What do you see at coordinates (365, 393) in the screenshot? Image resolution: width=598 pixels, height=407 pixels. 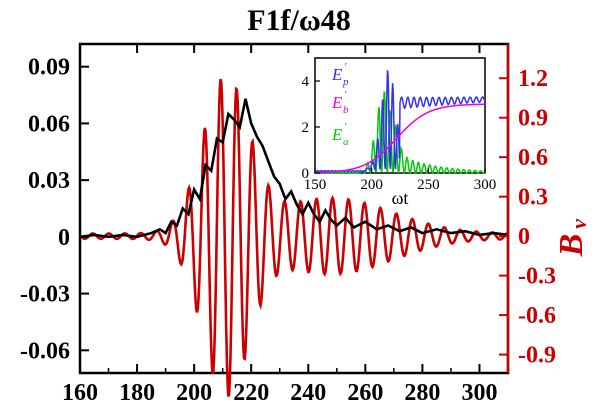 I see `x-tick-label: 260` at bounding box center [365, 393].